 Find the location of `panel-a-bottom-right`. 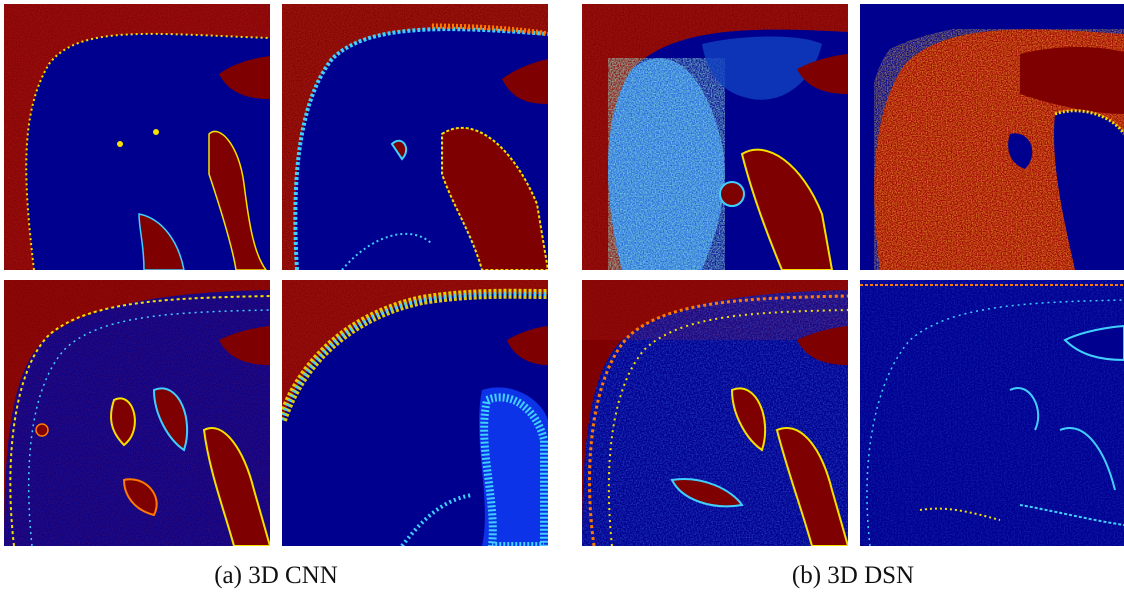

panel-a-bottom-right is located at coordinates (415, 413).